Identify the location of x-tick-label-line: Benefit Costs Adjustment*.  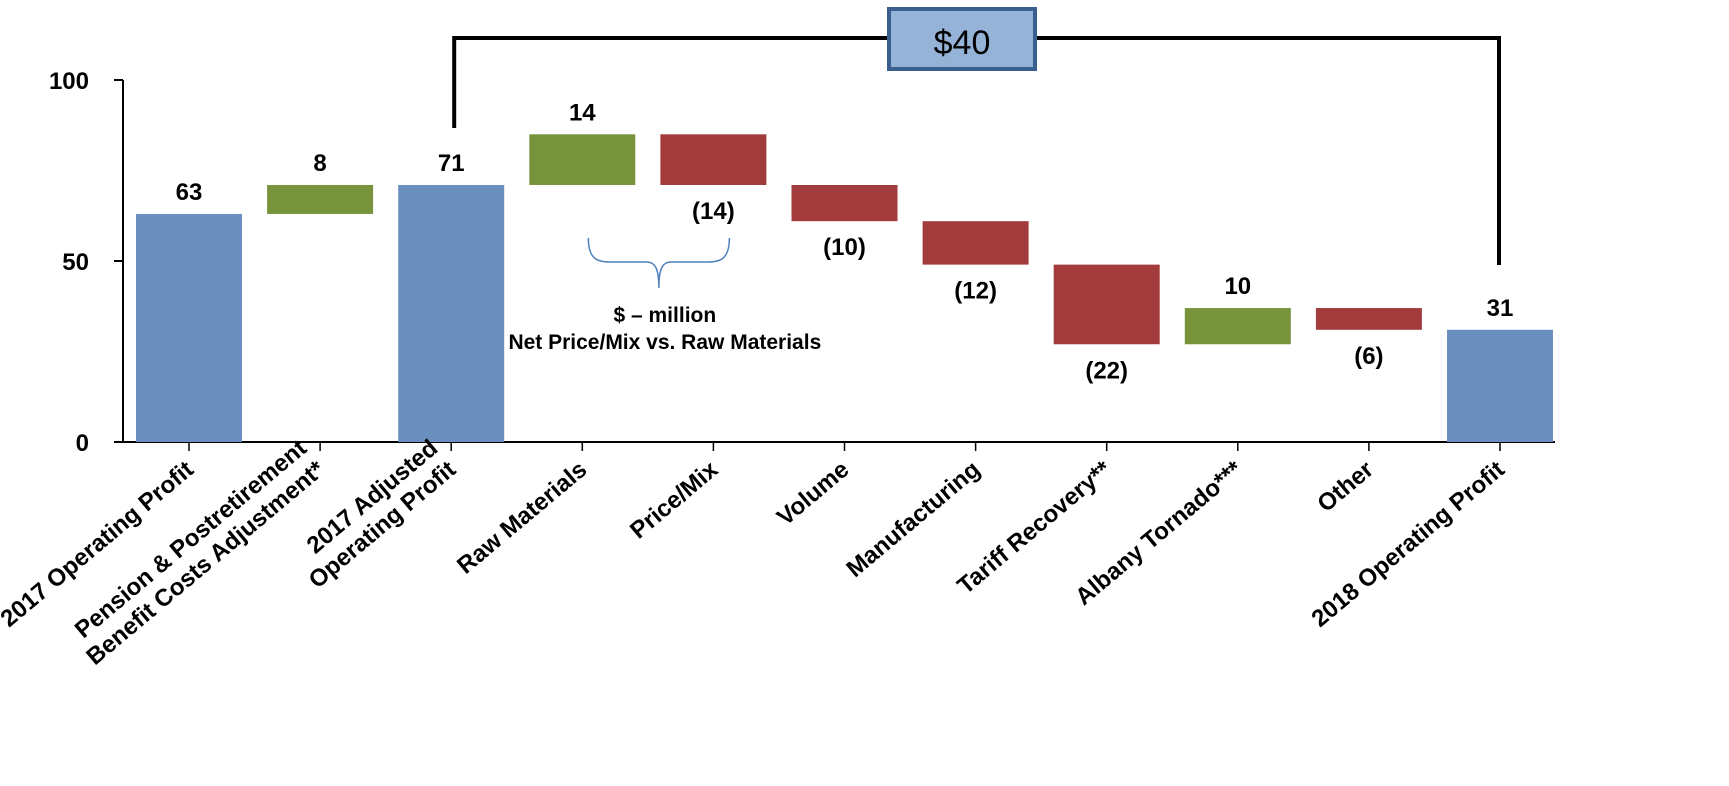
(205, 562).